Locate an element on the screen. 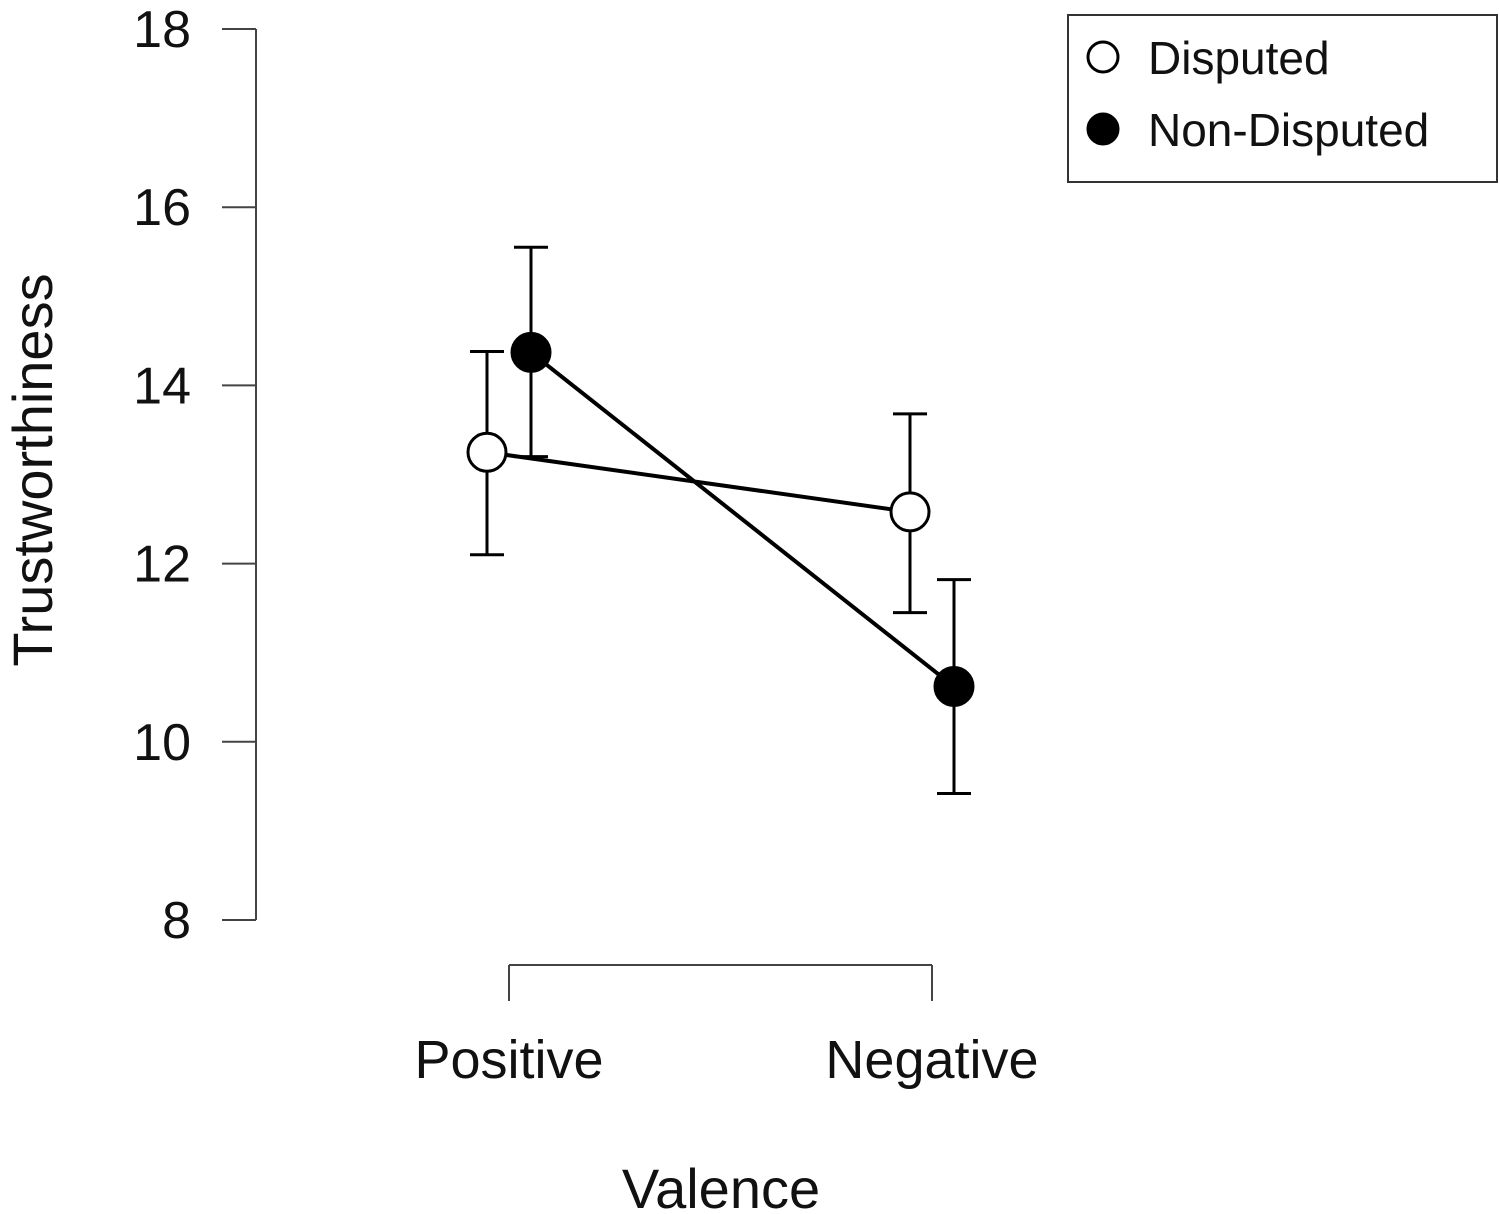  x-tick-label-positive: Positive is located at coordinates (508, 1060).